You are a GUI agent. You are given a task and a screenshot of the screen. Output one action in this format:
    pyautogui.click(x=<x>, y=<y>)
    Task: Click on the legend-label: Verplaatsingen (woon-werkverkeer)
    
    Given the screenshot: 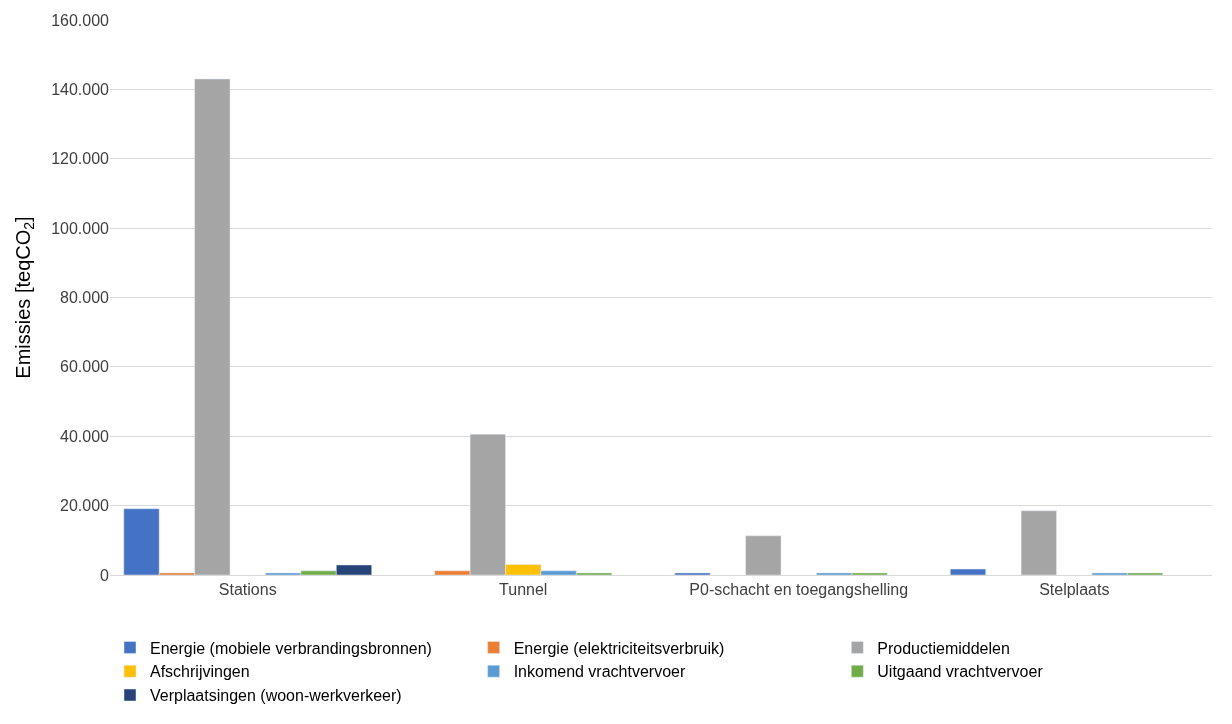 What is the action you would take?
    pyautogui.click(x=276, y=696)
    